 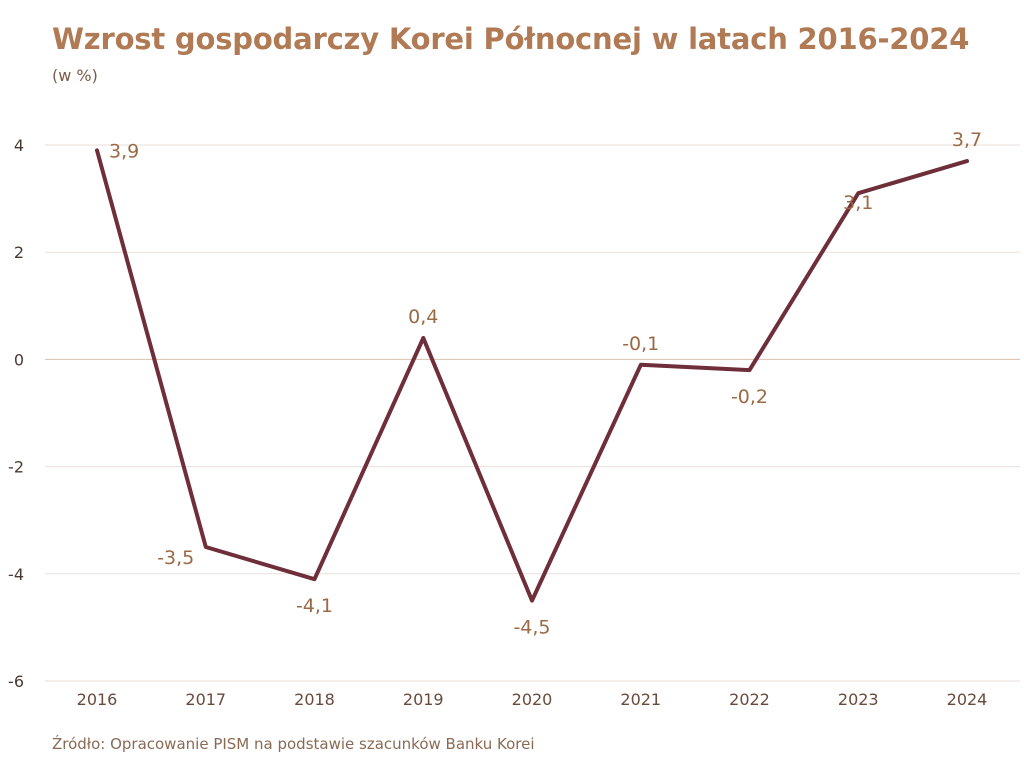 I want to click on y-tick-label: -6, so click(x=16, y=681).